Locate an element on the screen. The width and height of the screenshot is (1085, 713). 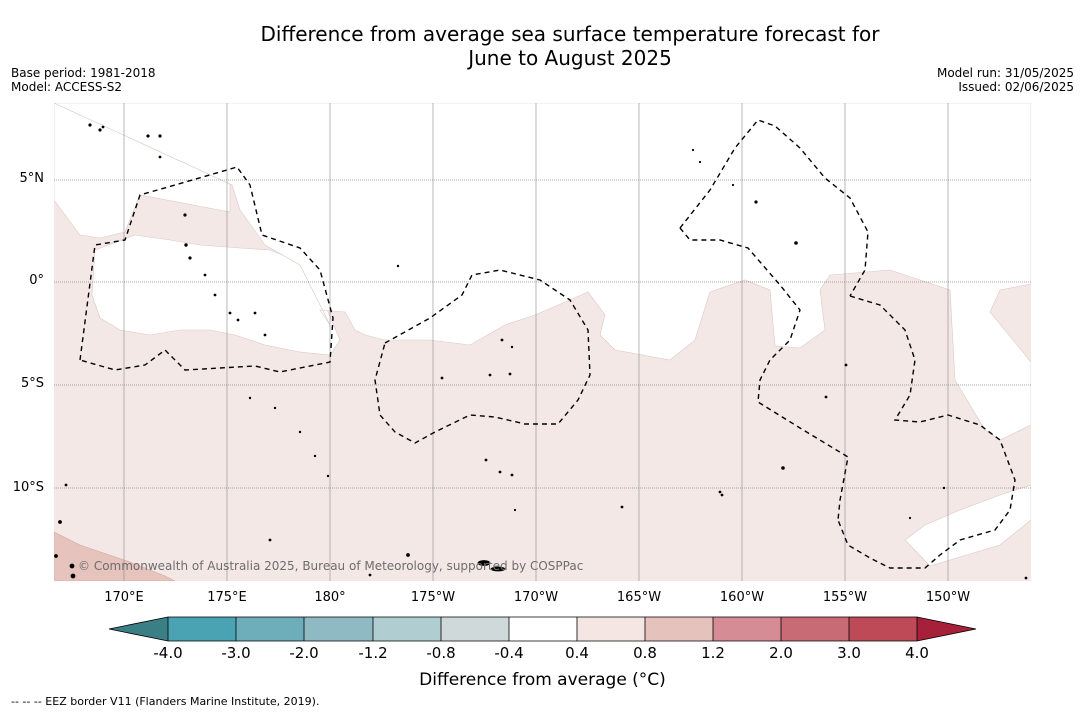
lon-label: 150°W is located at coordinates (948, 597).